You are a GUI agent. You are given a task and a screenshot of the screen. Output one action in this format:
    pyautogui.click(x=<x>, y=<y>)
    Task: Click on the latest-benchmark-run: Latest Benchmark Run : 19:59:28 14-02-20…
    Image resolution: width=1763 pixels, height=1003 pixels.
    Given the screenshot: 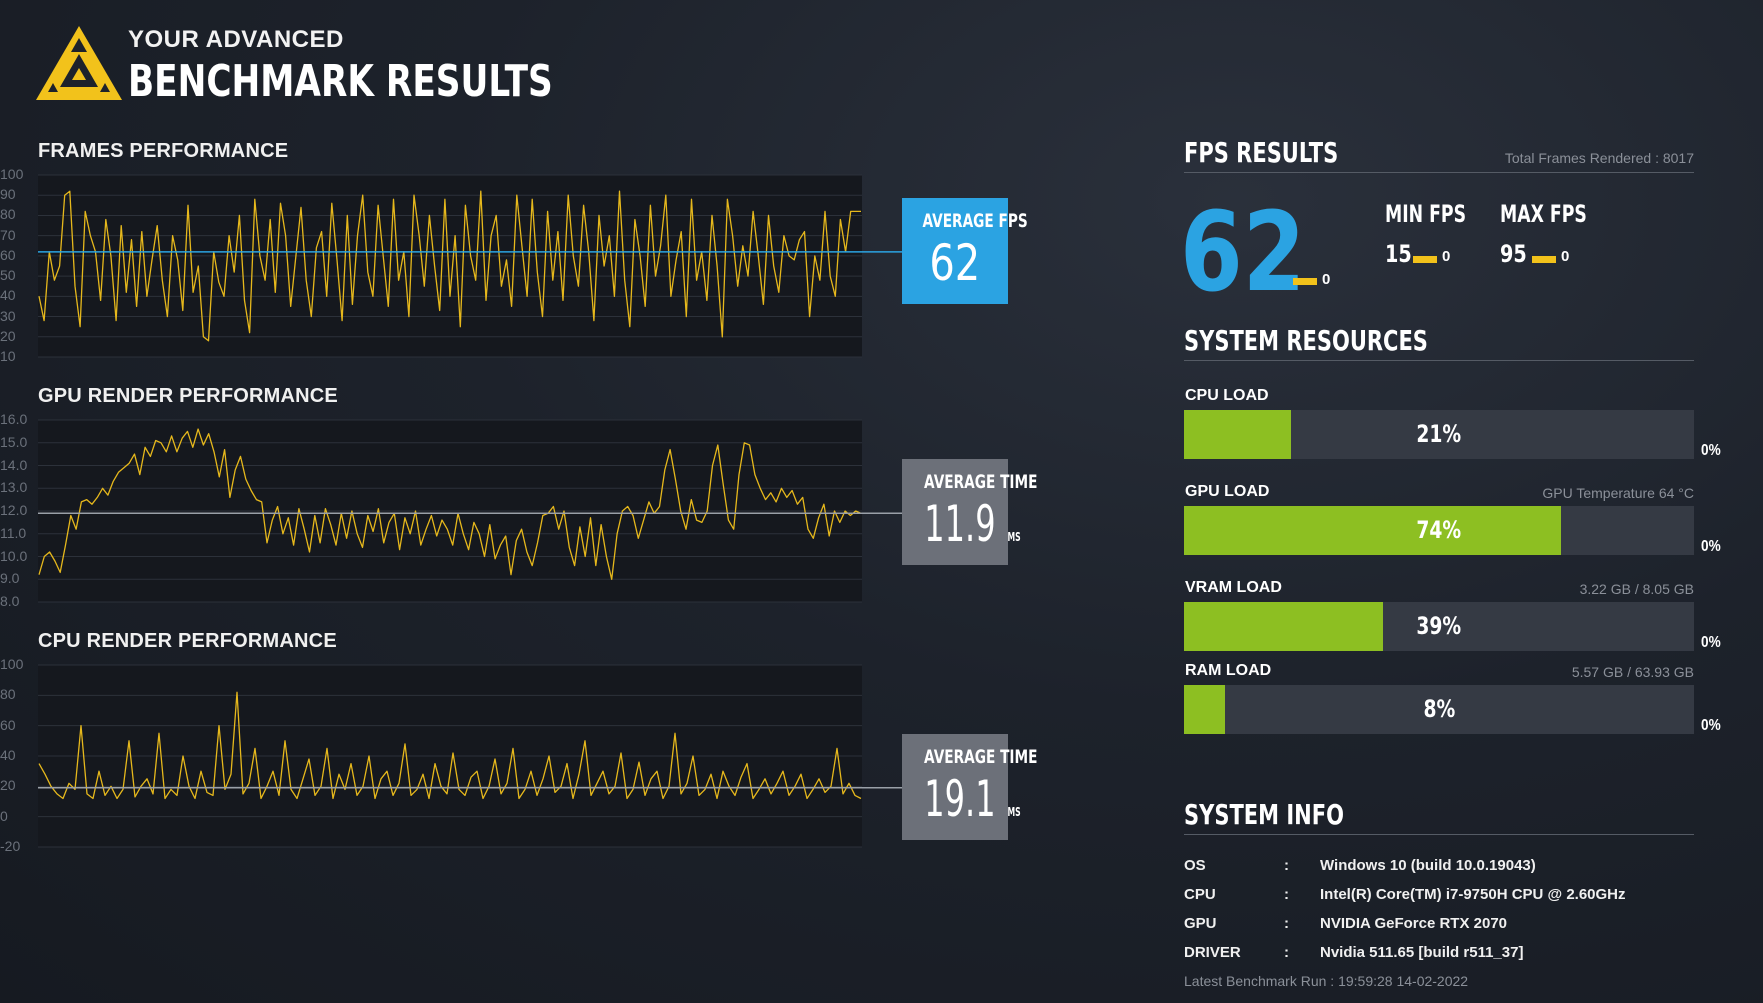 What is the action you would take?
    pyautogui.click(x=1326, y=981)
    